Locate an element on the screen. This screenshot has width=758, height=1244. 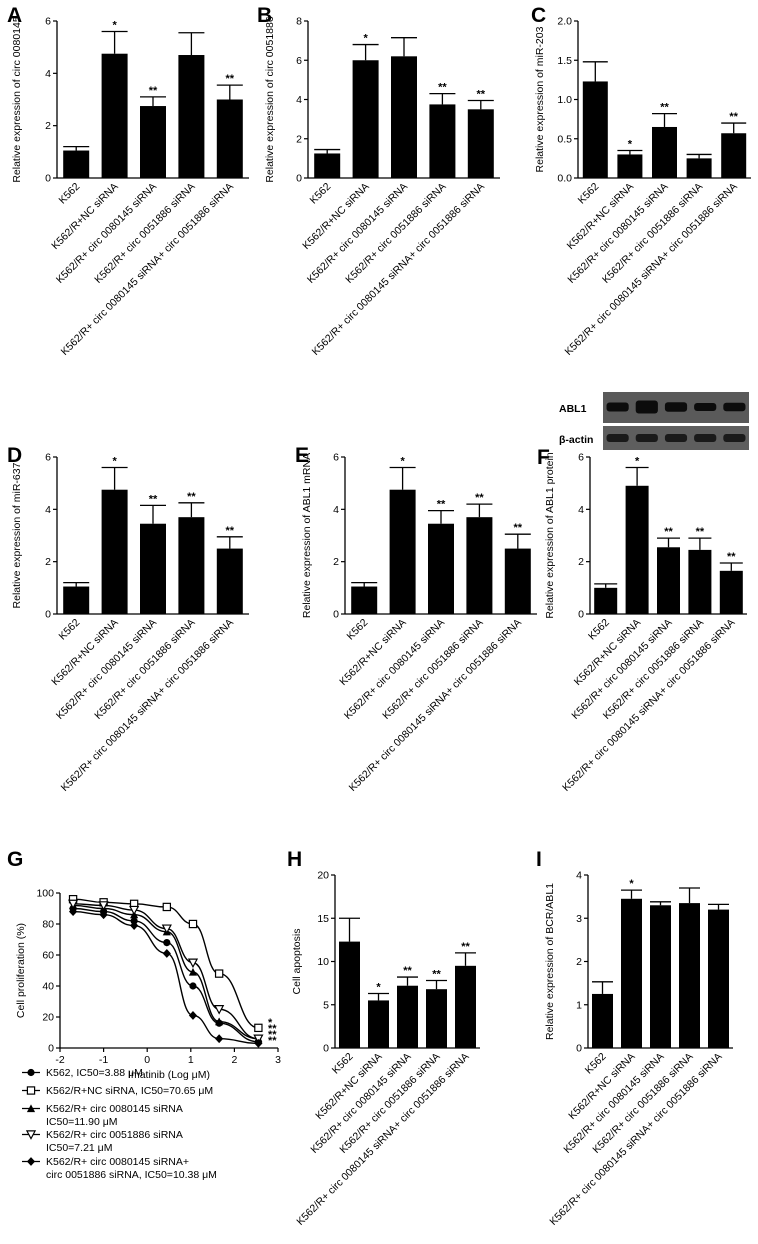
legend-text: K562/R+NC siRNA, IC50=70.65 μM is located at coordinates (129, 1091).